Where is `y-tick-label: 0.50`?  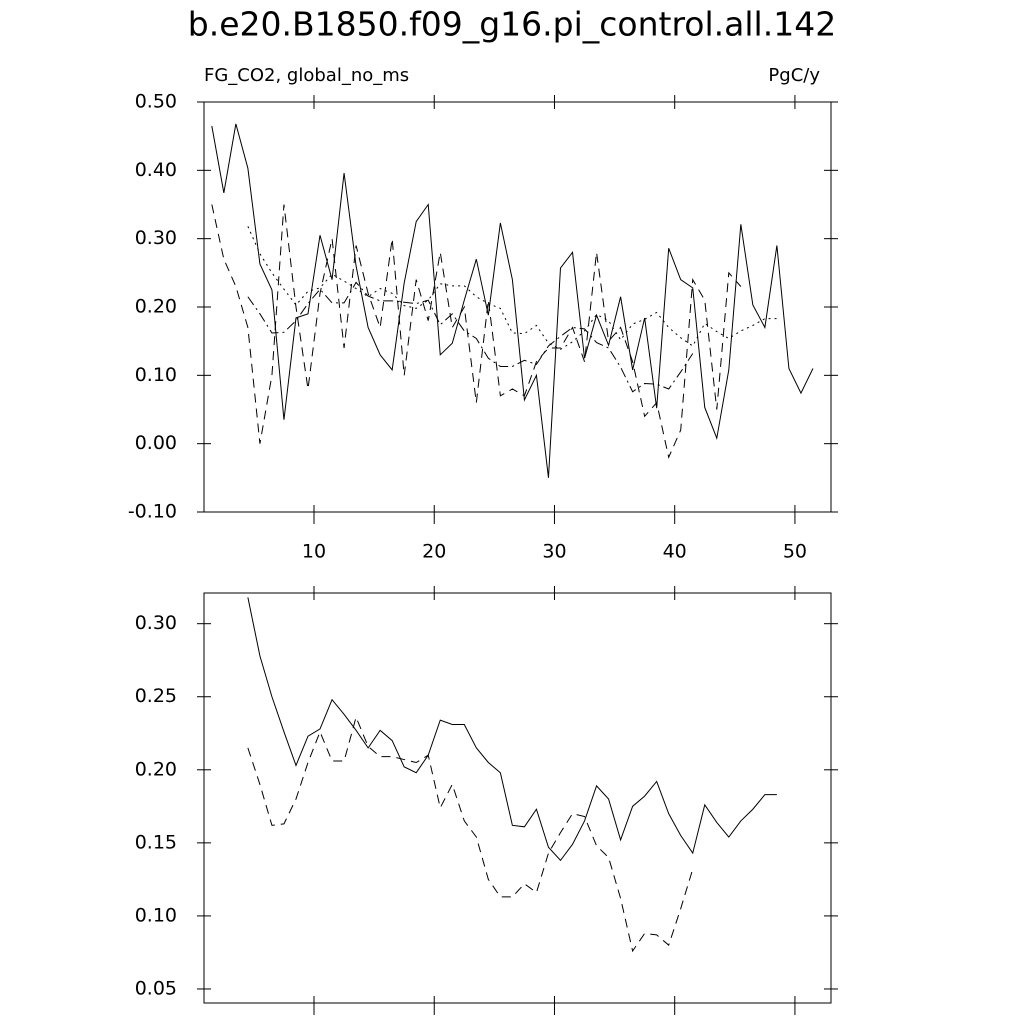 y-tick-label: 0.50 is located at coordinates (156, 102).